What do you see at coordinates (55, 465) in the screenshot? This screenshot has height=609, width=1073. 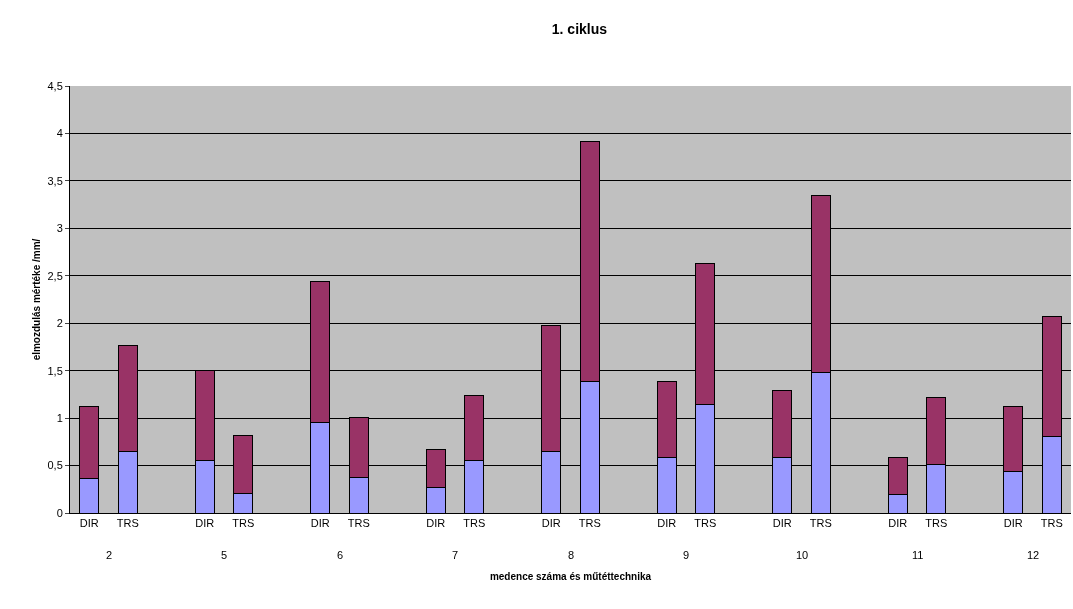 I see `y-tick-label: 0,5` at bounding box center [55, 465].